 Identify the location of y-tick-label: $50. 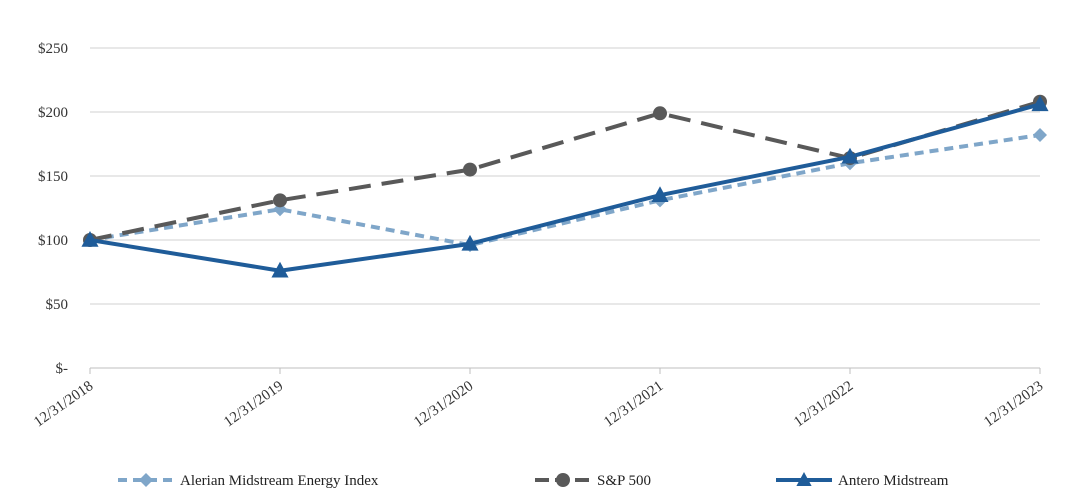
(57, 305).